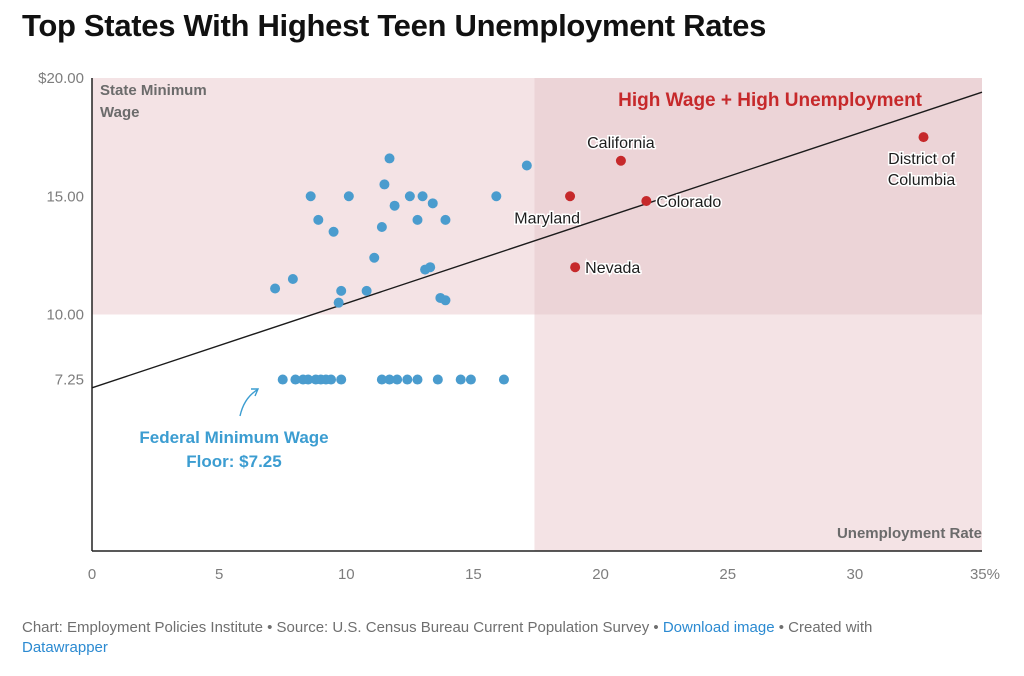  What do you see at coordinates (473, 574) in the screenshot?
I see `x-tick-label: 15` at bounding box center [473, 574].